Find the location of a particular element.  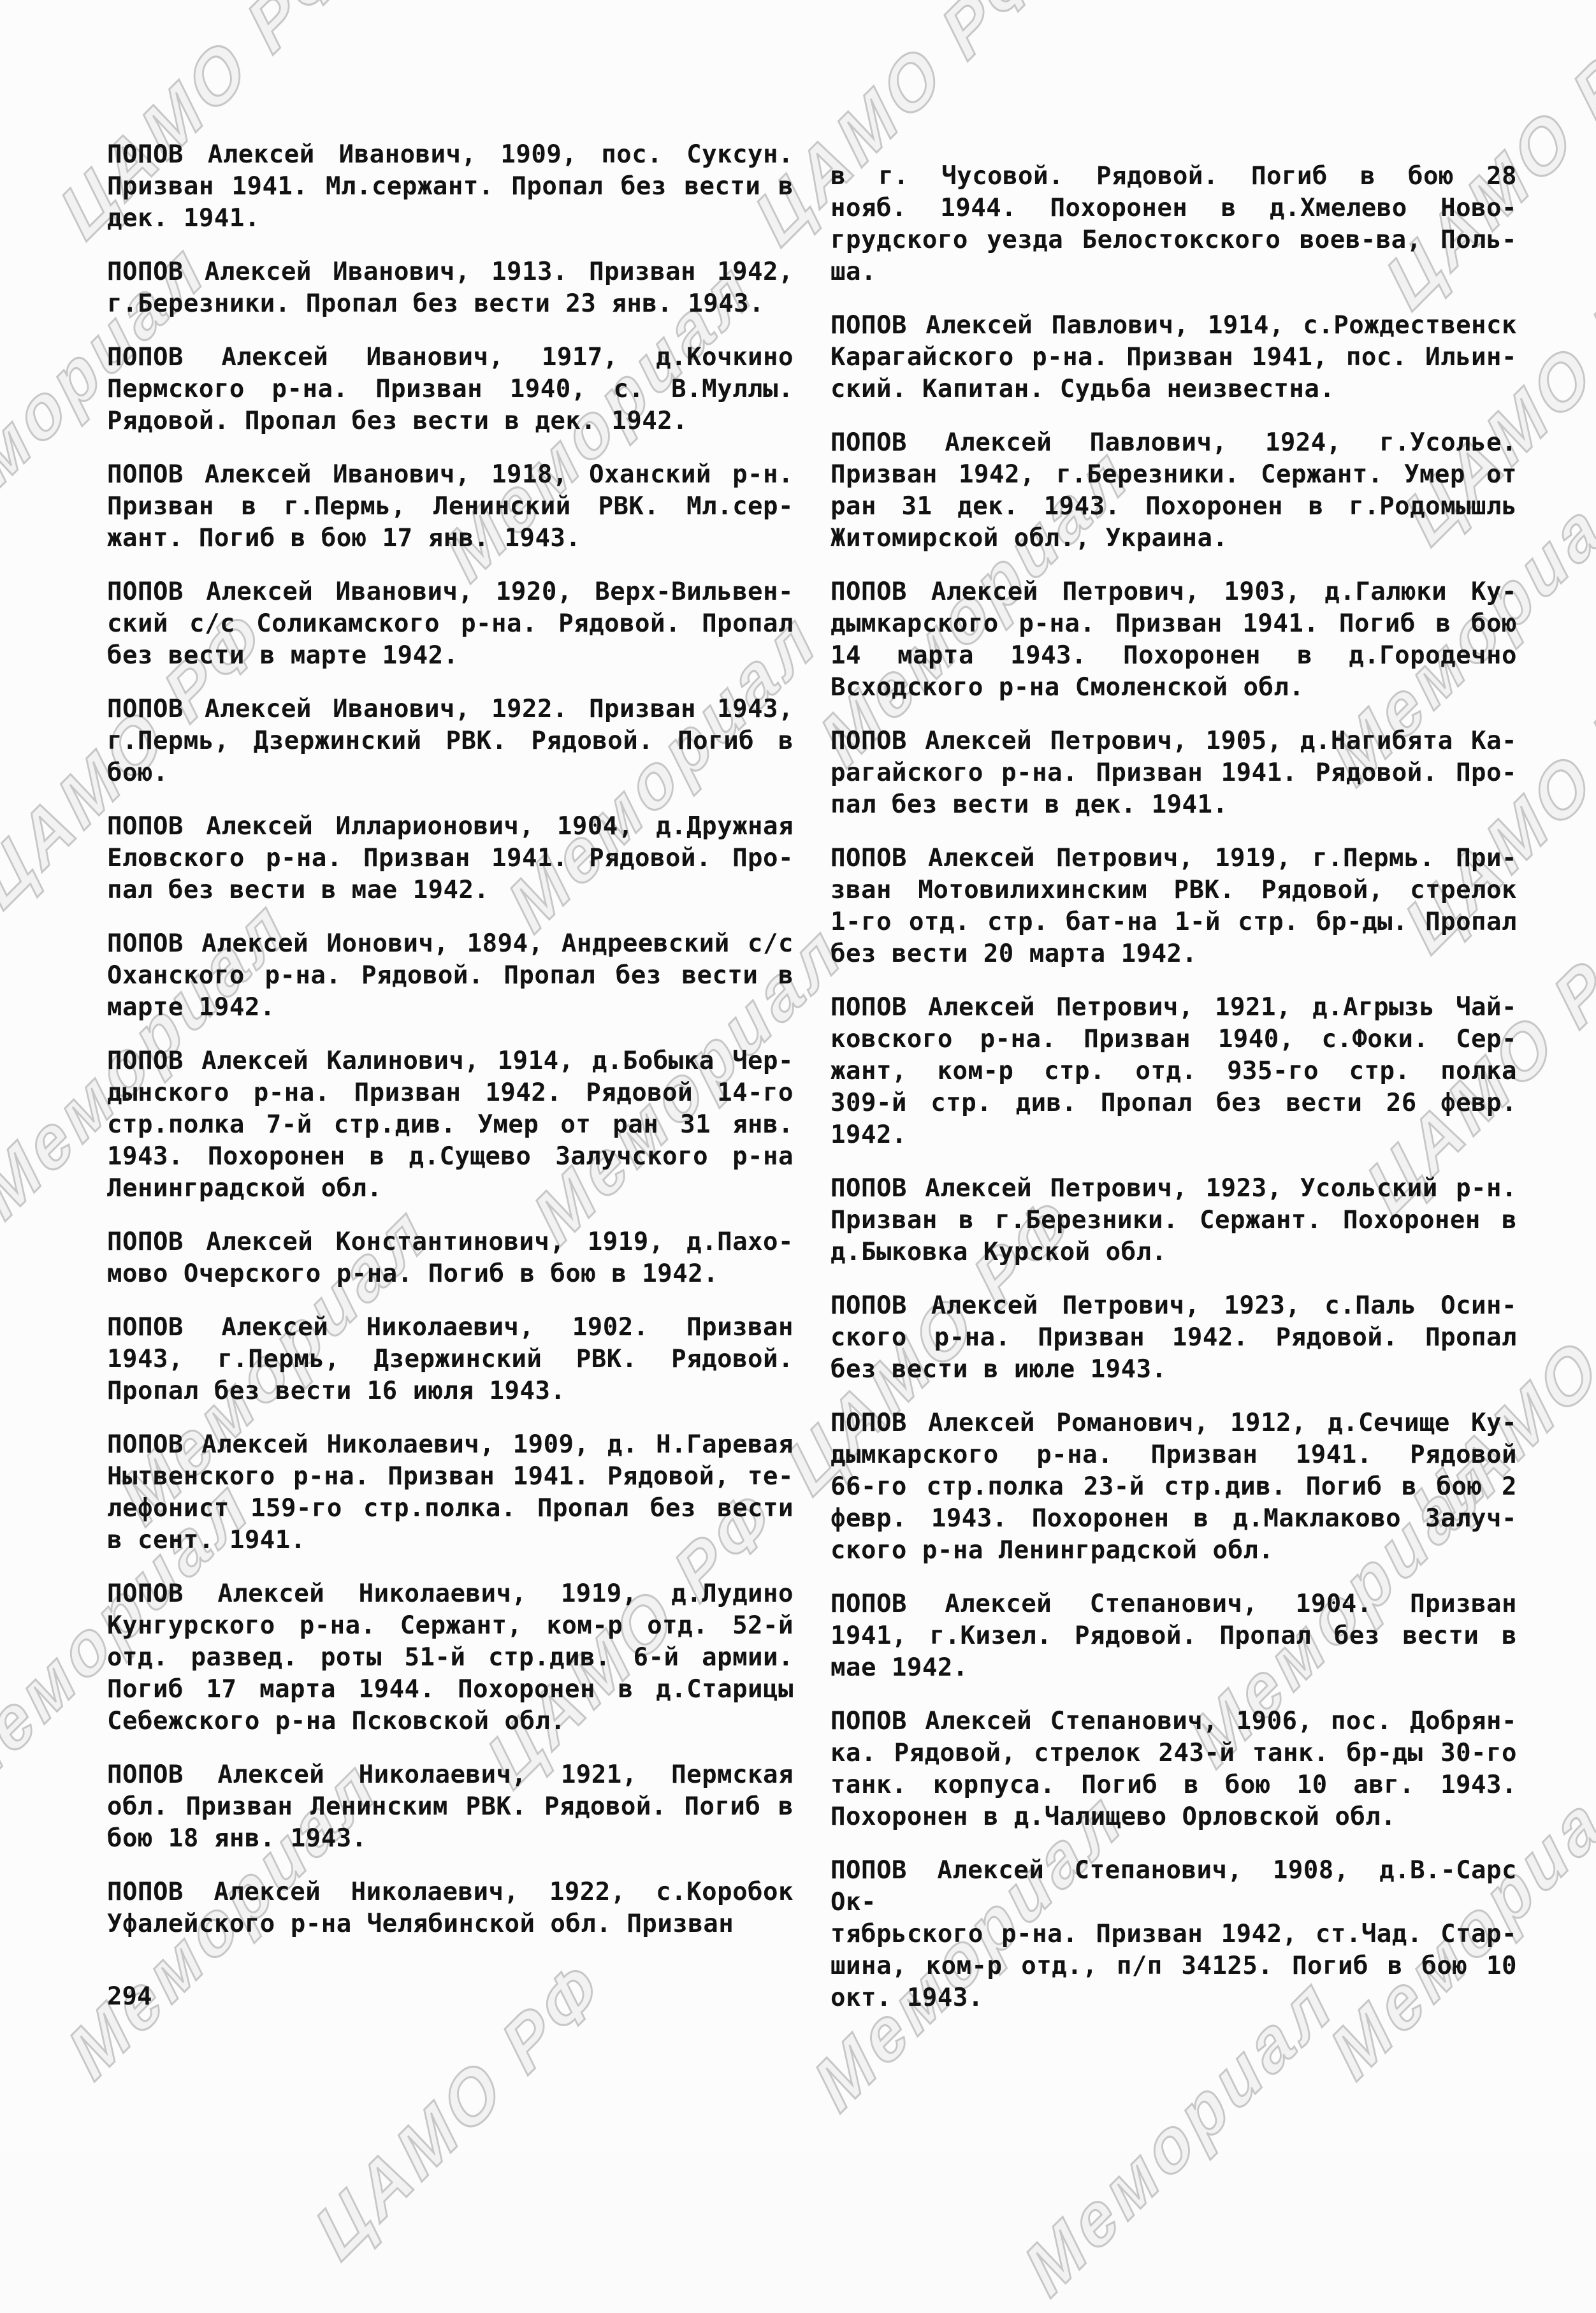

entry-line: Похоронен в д.Чалищево Орловской обл. is located at coordinates (1113, 1816).